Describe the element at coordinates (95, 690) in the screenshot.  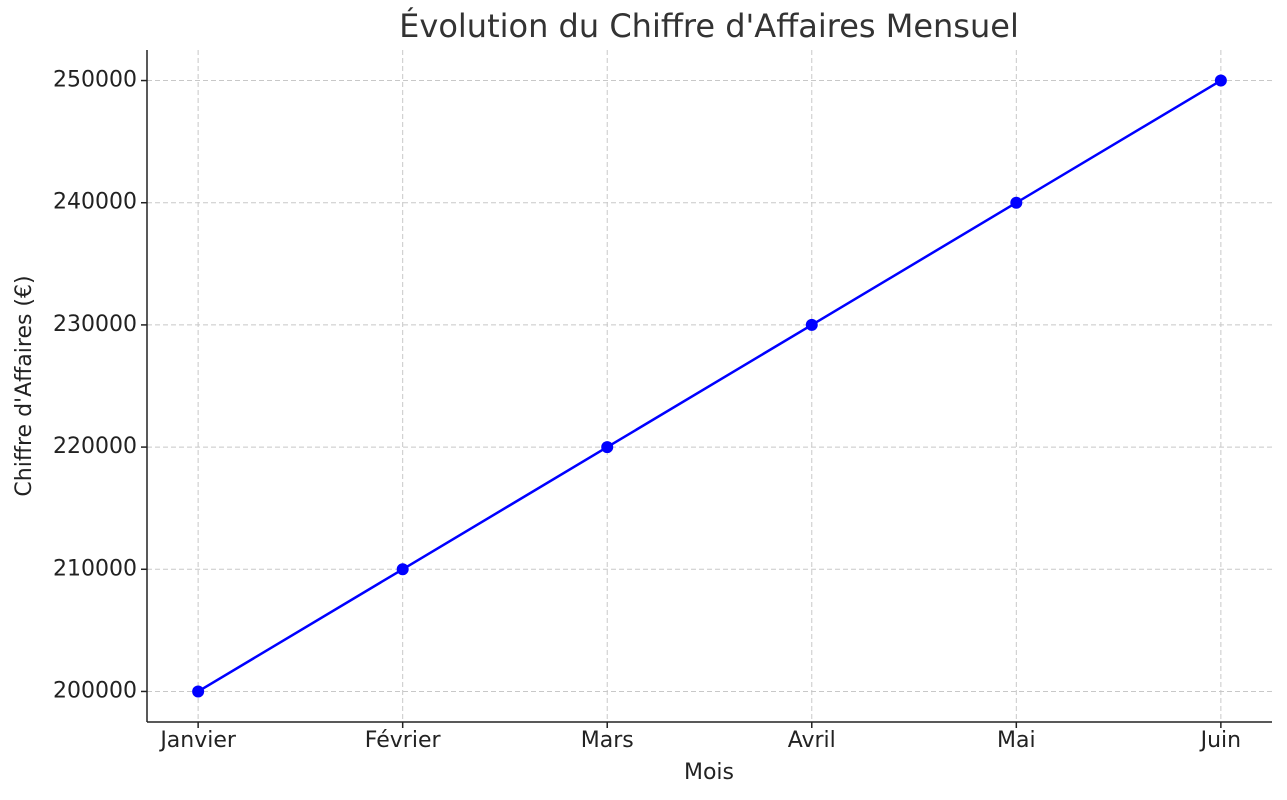
I see `y-tick-label: 200000` at that location.